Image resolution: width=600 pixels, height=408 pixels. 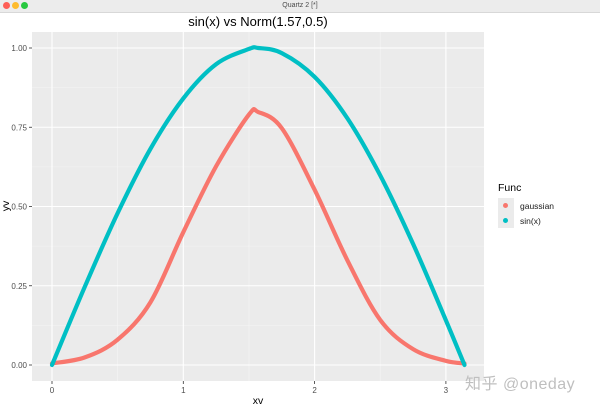 I want to click on x-tick-label: 1, so click(x=183, y=390).